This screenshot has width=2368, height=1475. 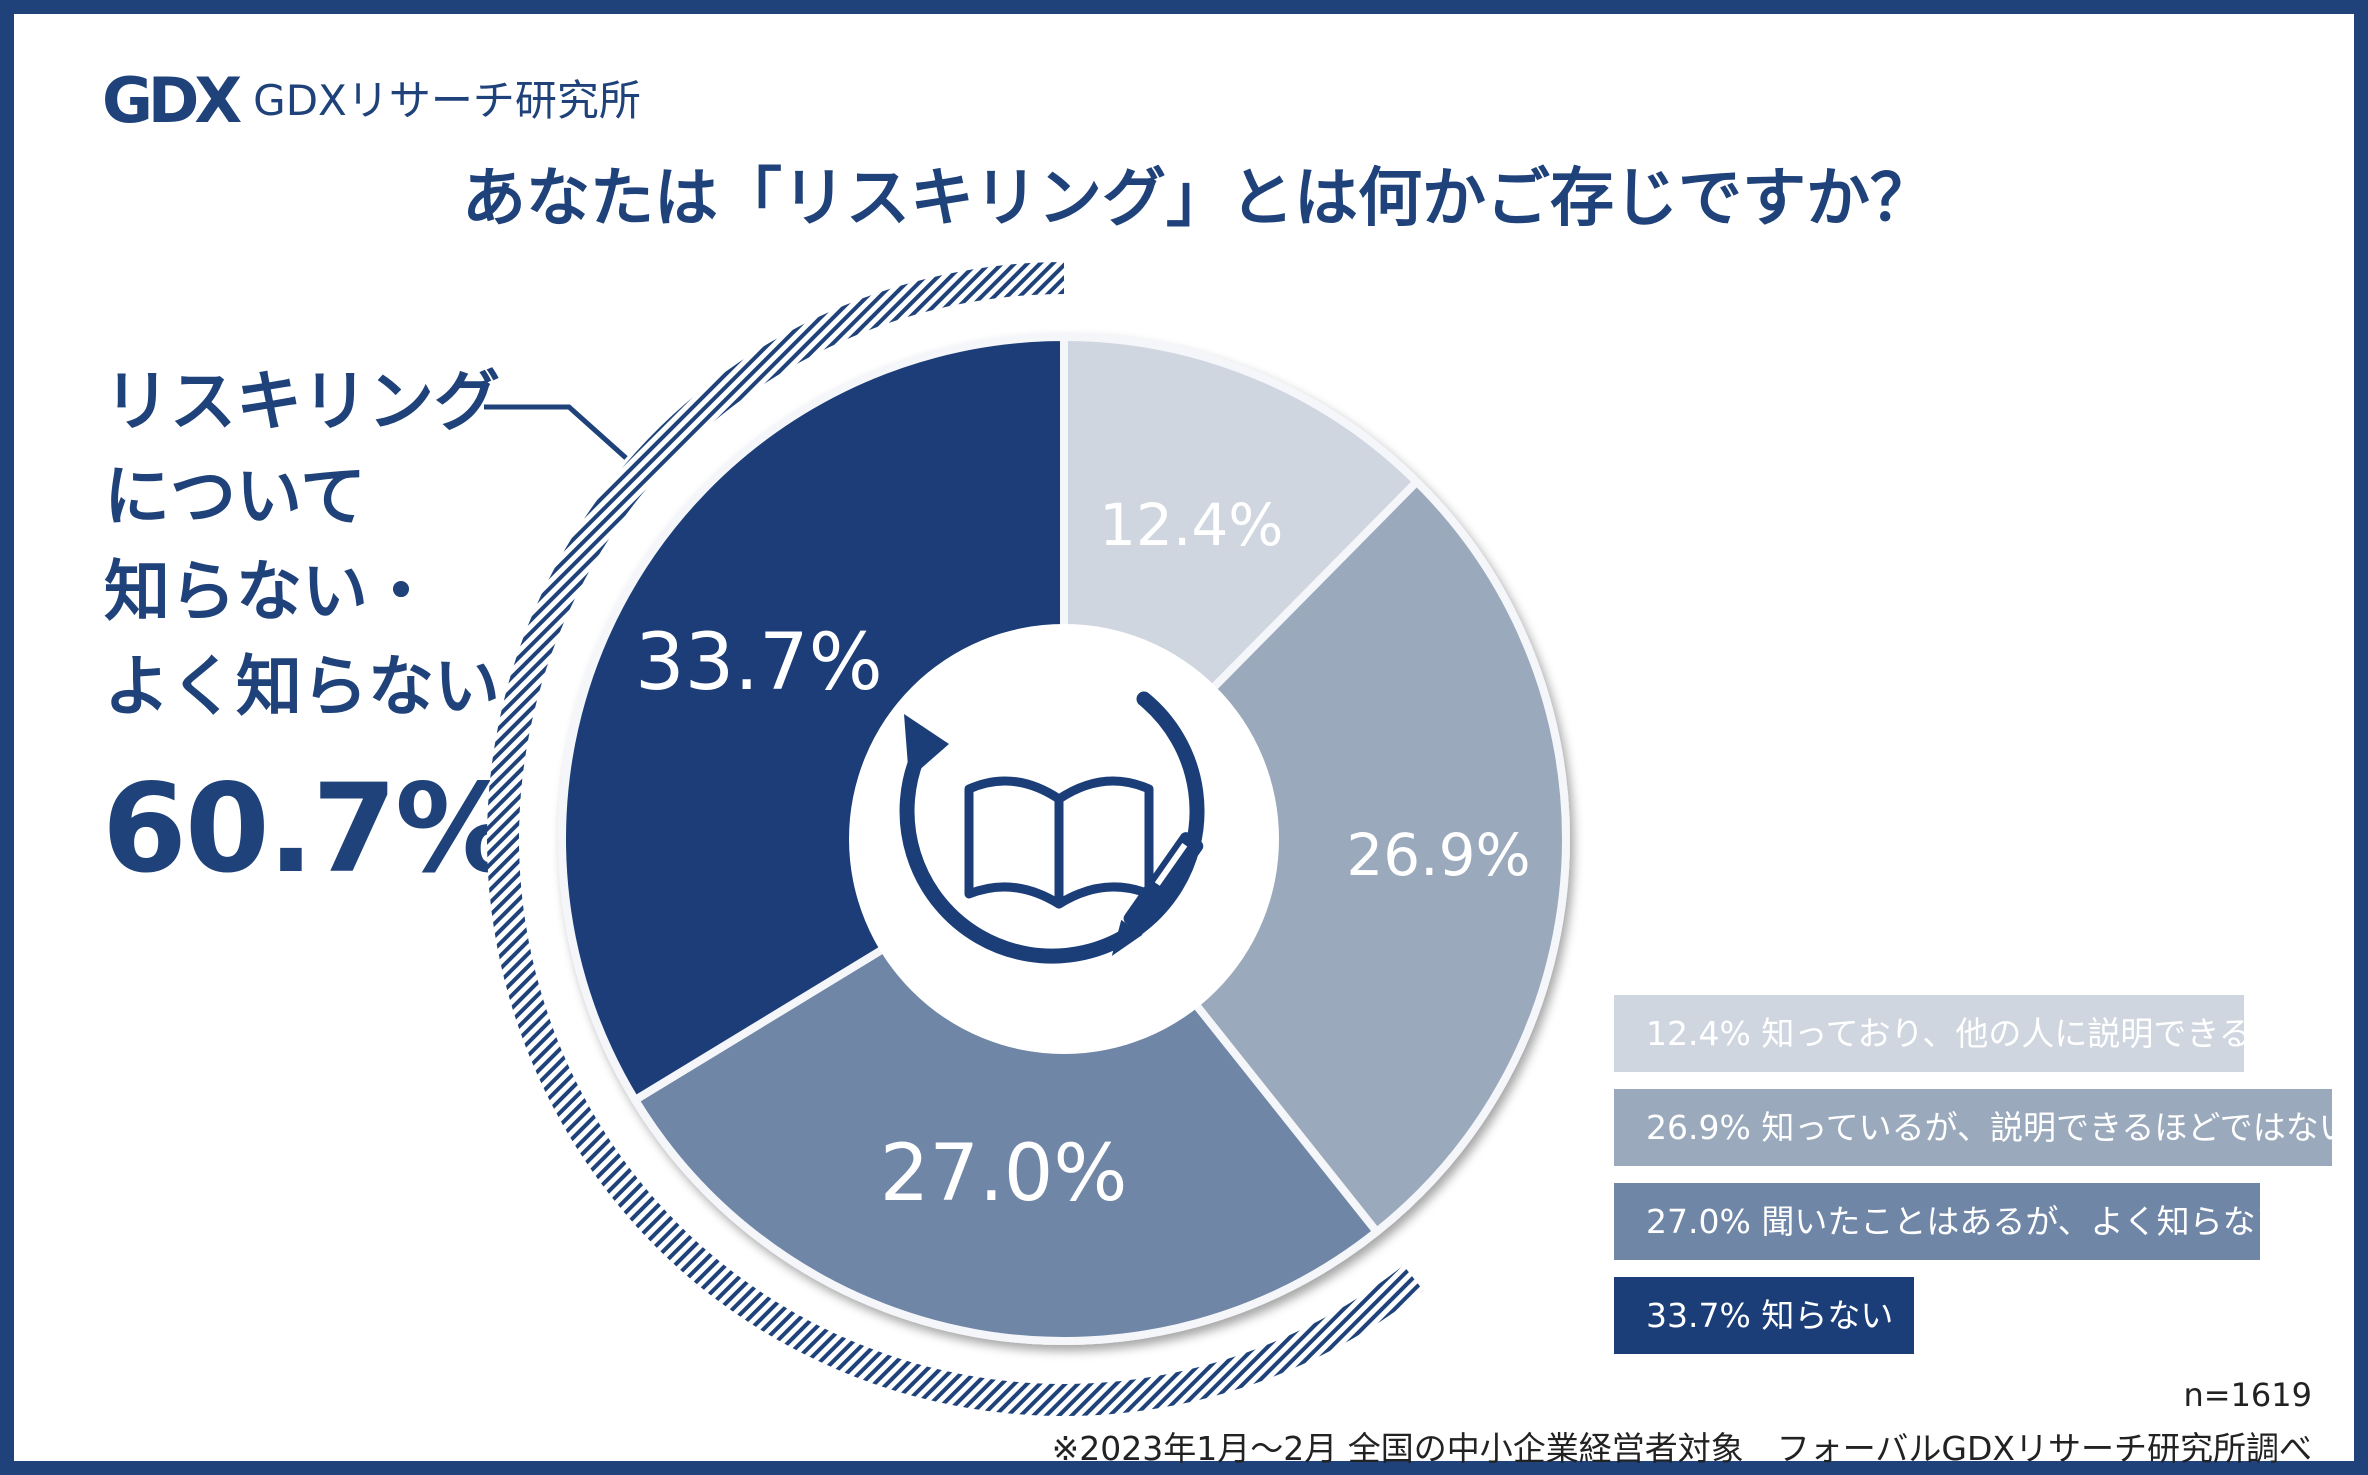 What do you see at coordinates (235, 496) in the screenshot?
I see `callout-line: について` at bounding box center [235, 496].